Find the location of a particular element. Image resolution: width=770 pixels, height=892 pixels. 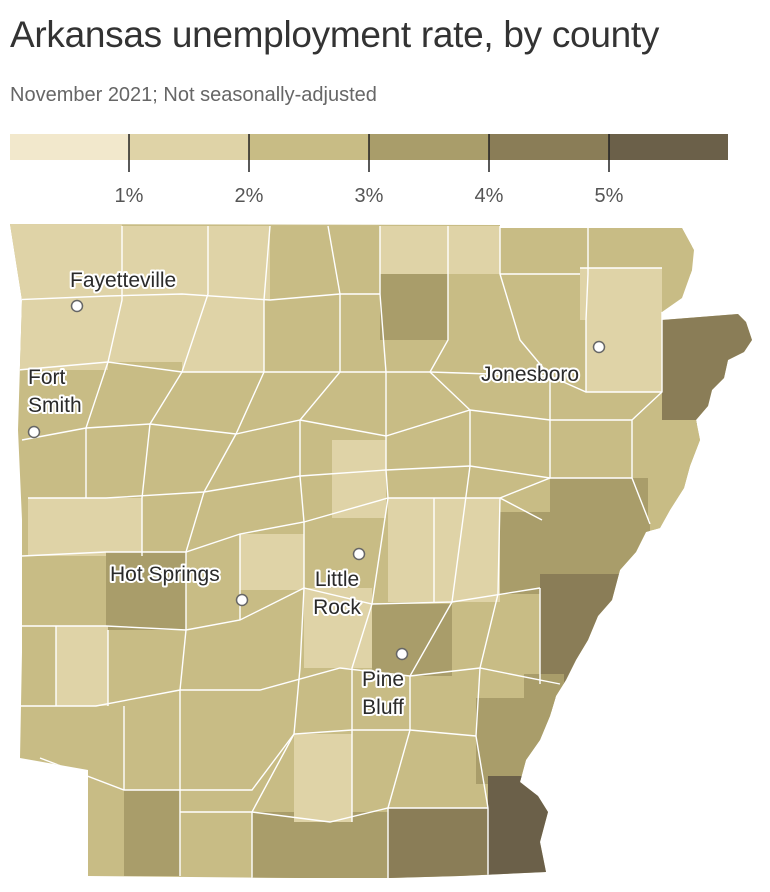

city-label-fayetteville: Fayetteville is located at coordinates (123, 280).